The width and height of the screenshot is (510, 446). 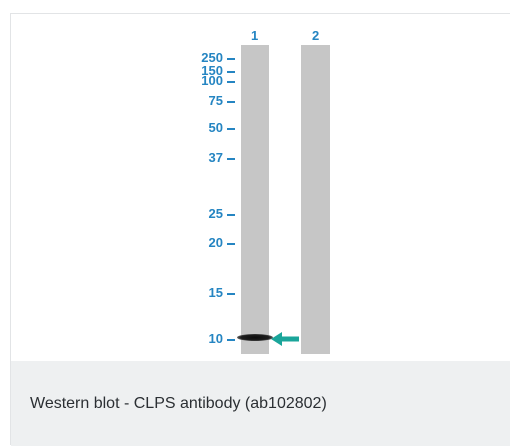 What do you see at coordinates (212, 57) in the screenshot?
I see `marker-label: 250` at bounding box center [212, 57].